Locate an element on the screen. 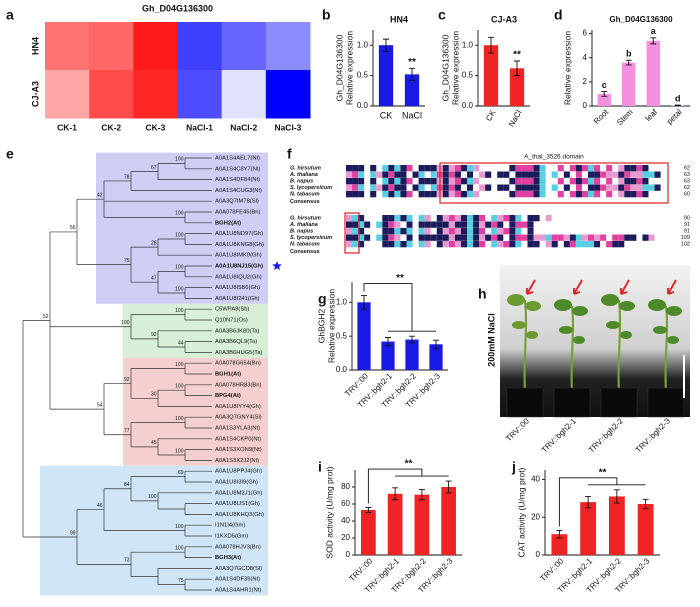 The image size is (700, 607). leaf-label: A0A1S4AHR1(Nt) is located at coordinates (238, 591).